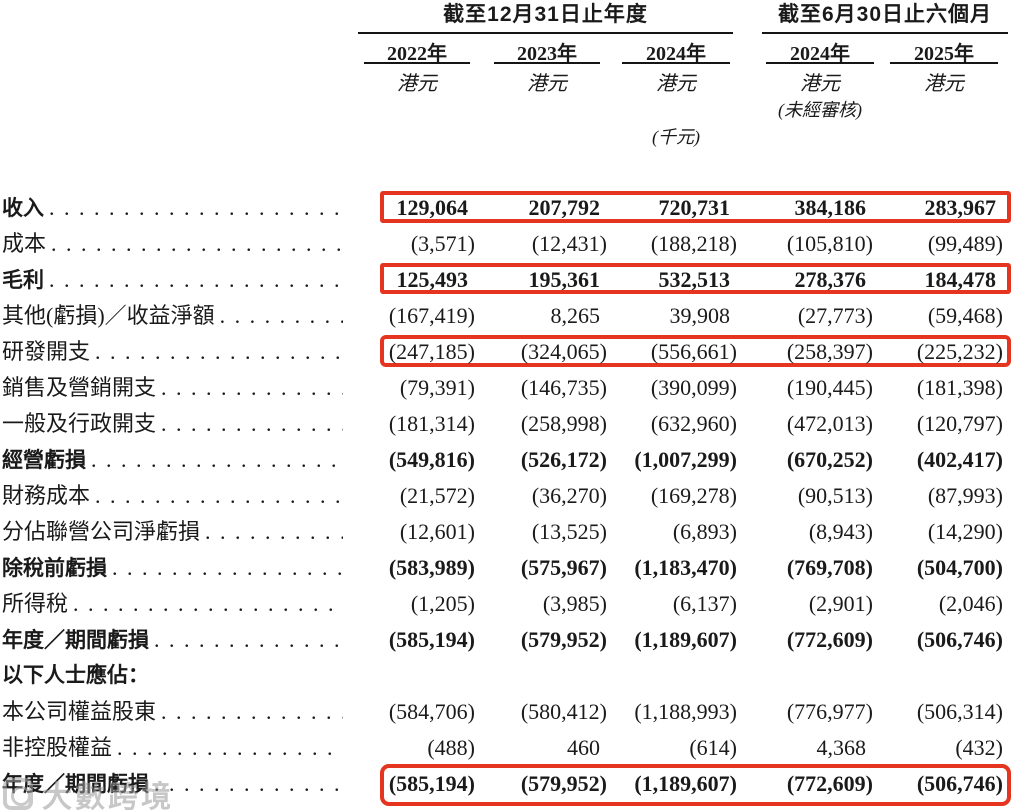 This screenshot has width=1026, height=810. I want to click on row-label: 年度／期間虧損, so click(75, 784).